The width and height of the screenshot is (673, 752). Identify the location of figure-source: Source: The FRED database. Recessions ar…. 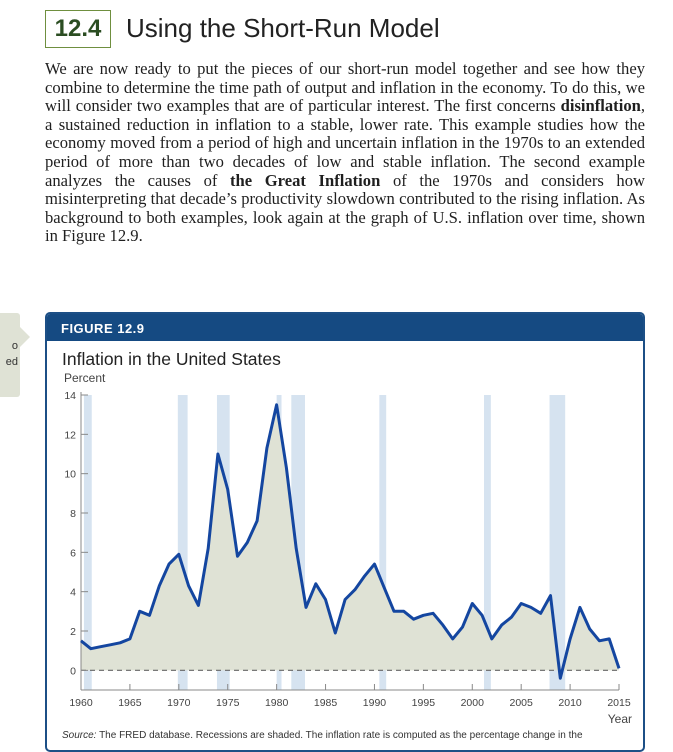
(322, 735).